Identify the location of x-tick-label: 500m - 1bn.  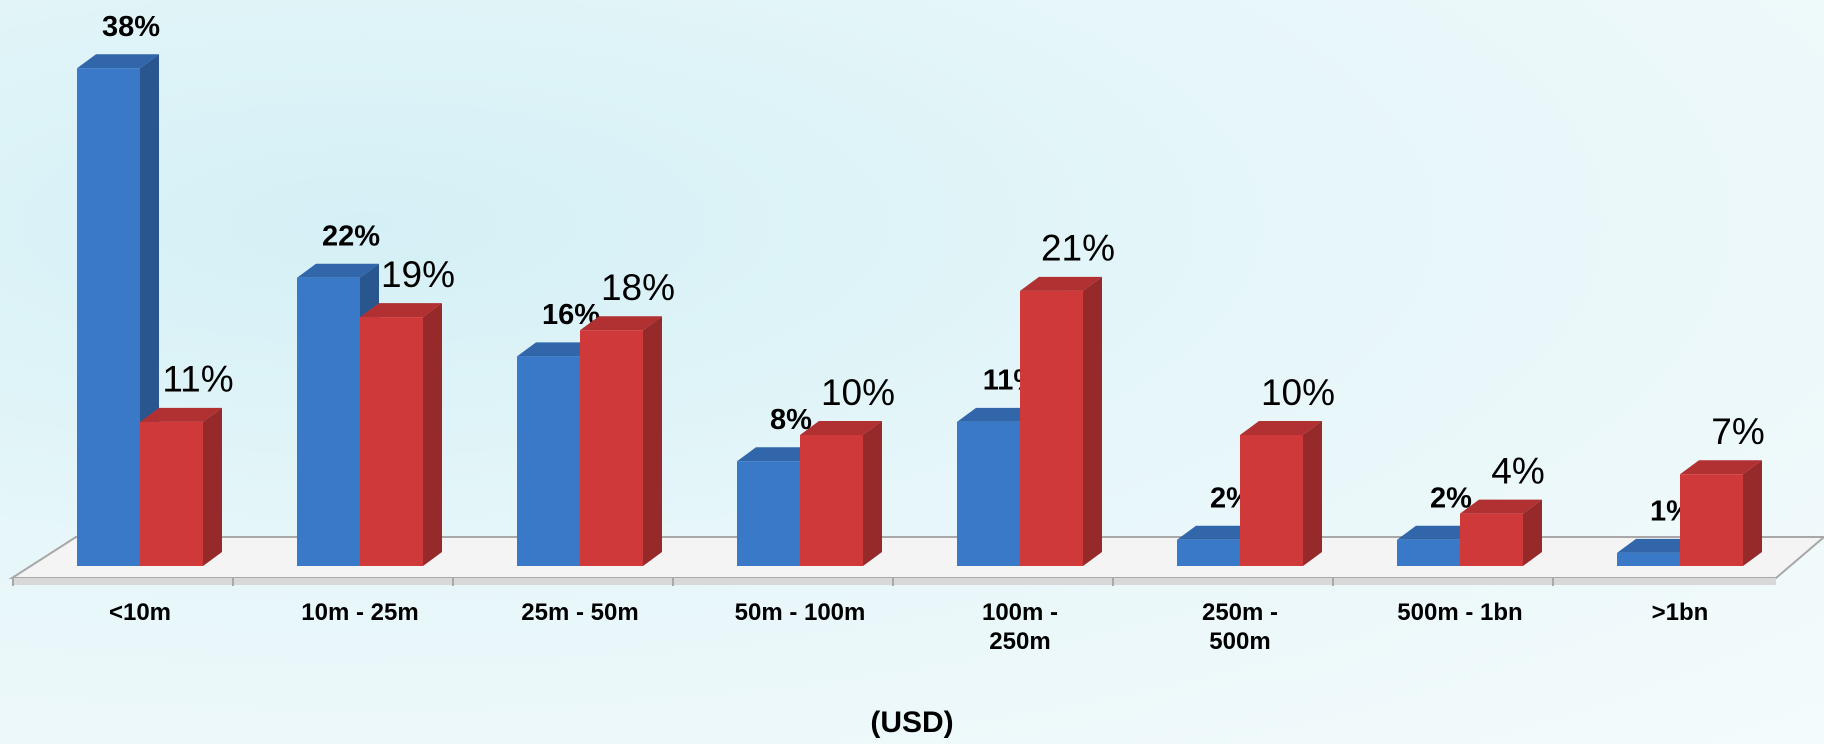
(1460, 612).